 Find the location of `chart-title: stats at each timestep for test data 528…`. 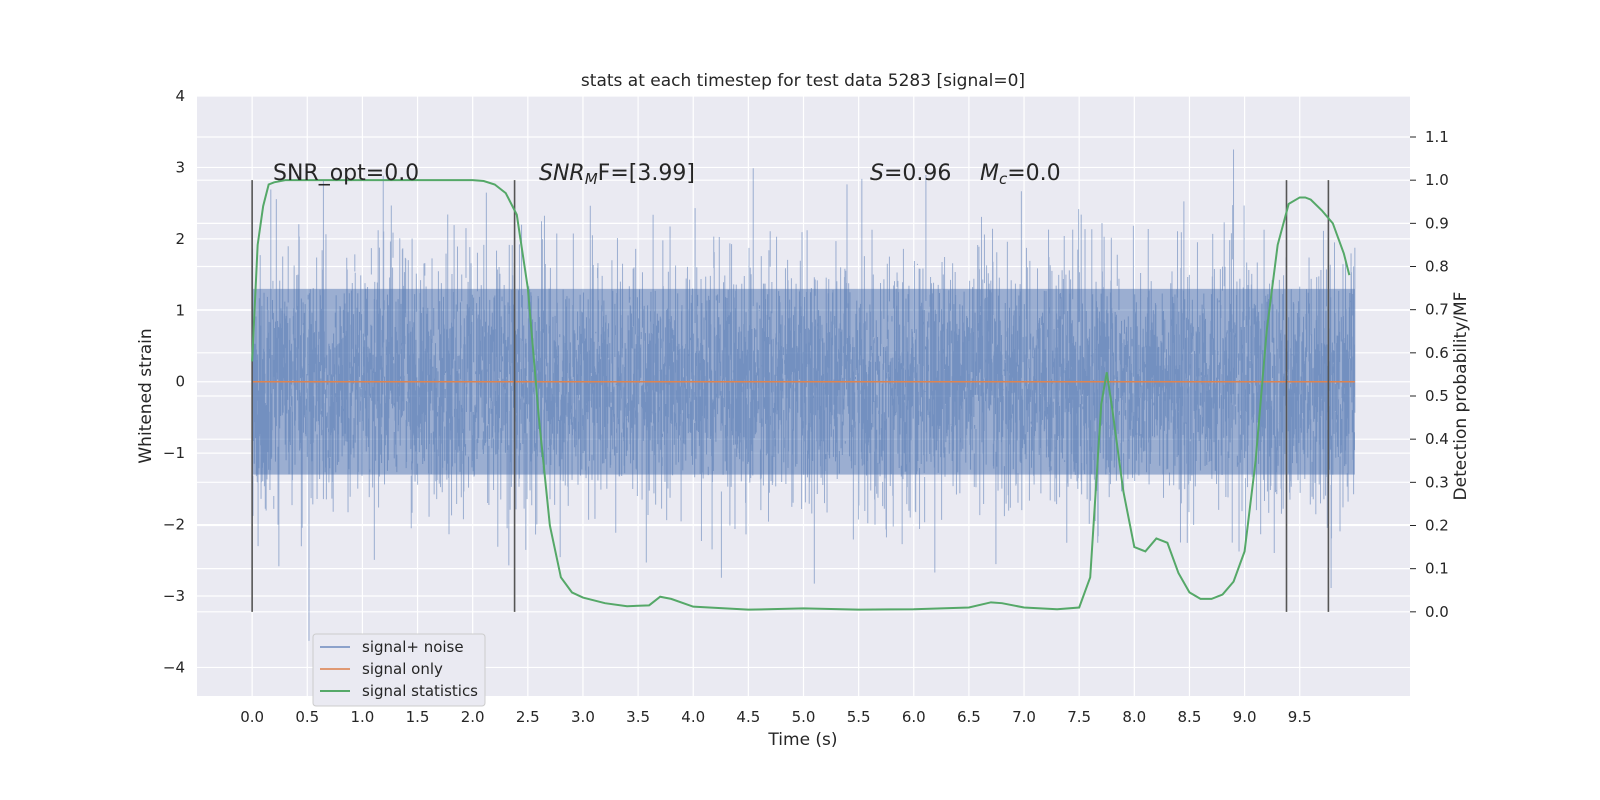

chart-title: stats at each timestep for test data 528… is located at coordinates (803, 81).